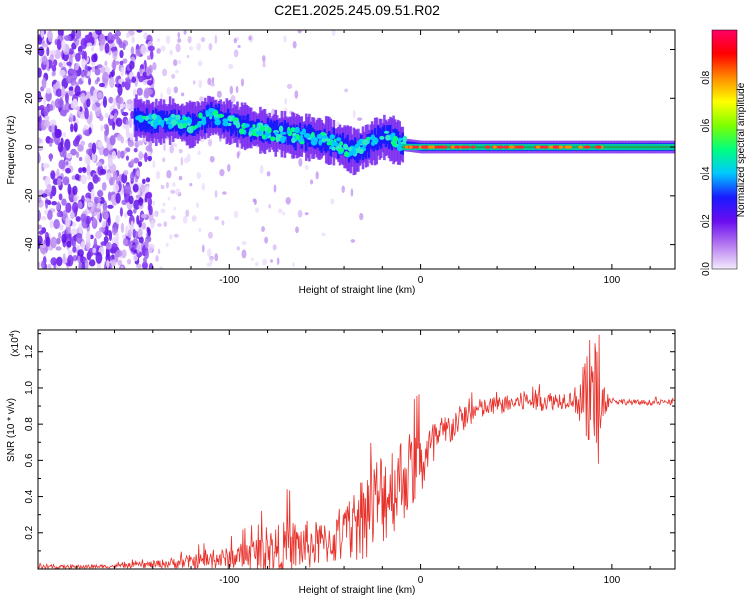  I want to click on colorbar-gradient, so click(724, 149).